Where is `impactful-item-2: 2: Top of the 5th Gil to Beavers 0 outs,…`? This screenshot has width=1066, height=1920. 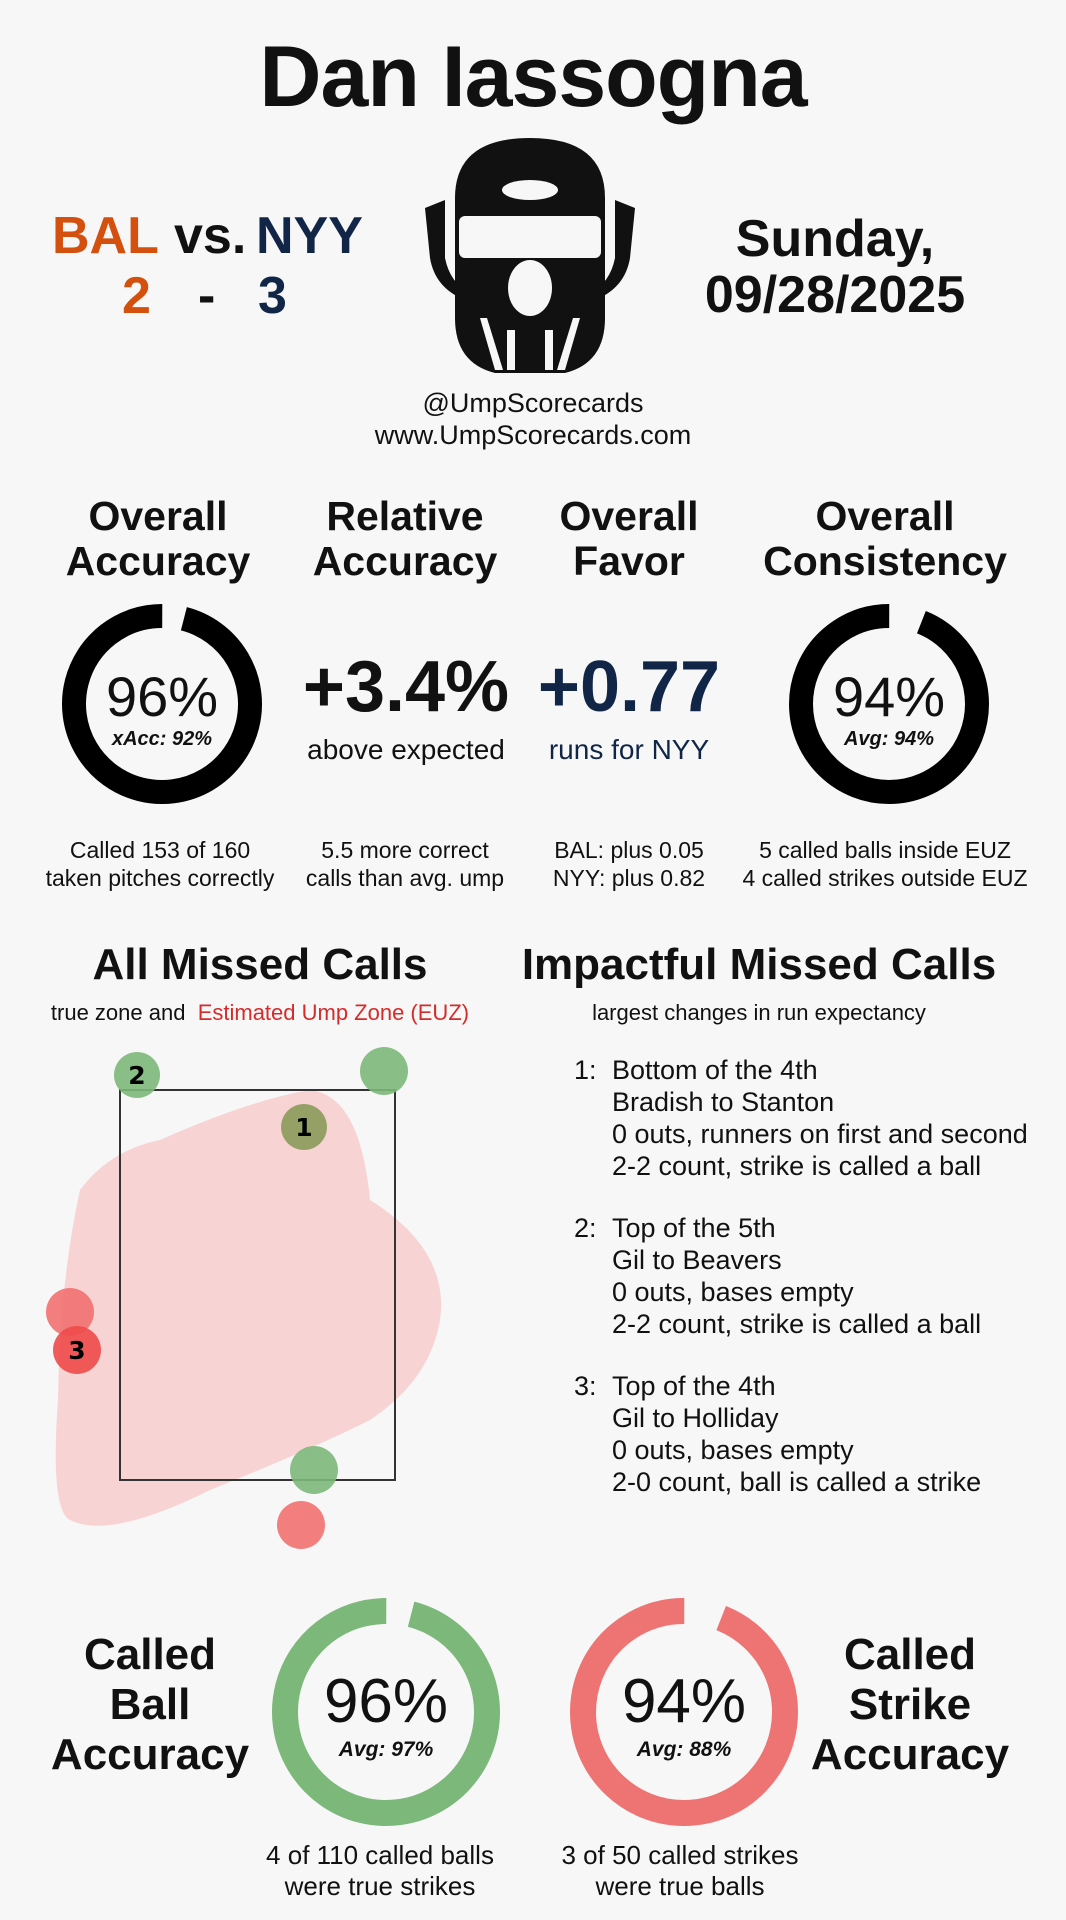
impactful-item-2: 2: Top of the 5th Gil to Beavers 0 outs,… is located at coordinates (778, 1276).